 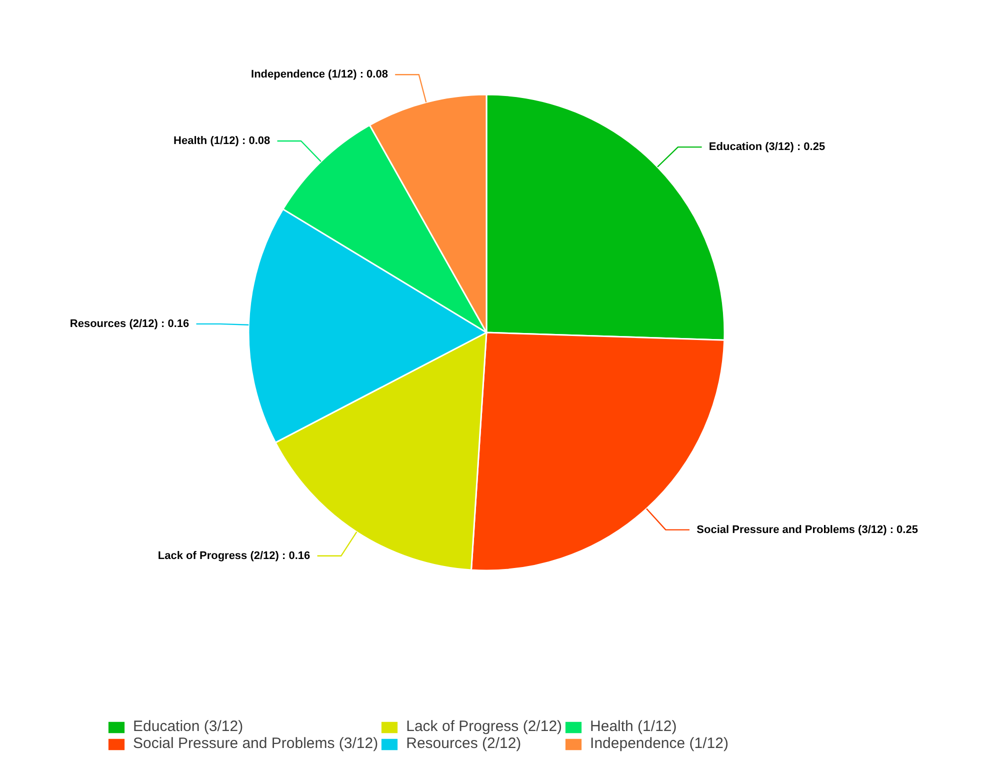 I want to click on data-label: Health (1/12) : 0.08, so click(x=222, y=141).